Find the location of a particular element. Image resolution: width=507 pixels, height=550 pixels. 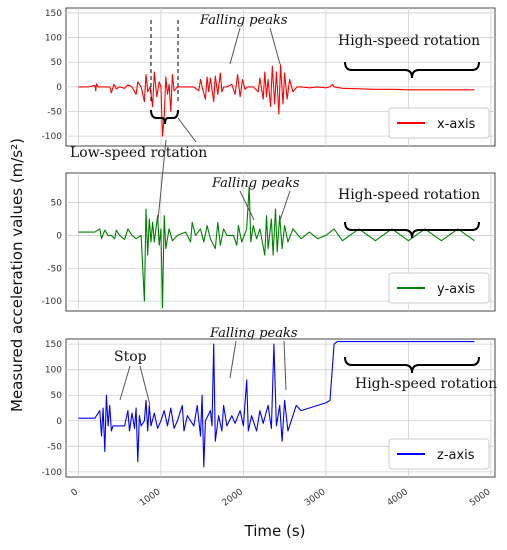

low-speed-brace is located at coordinates (164, 117).